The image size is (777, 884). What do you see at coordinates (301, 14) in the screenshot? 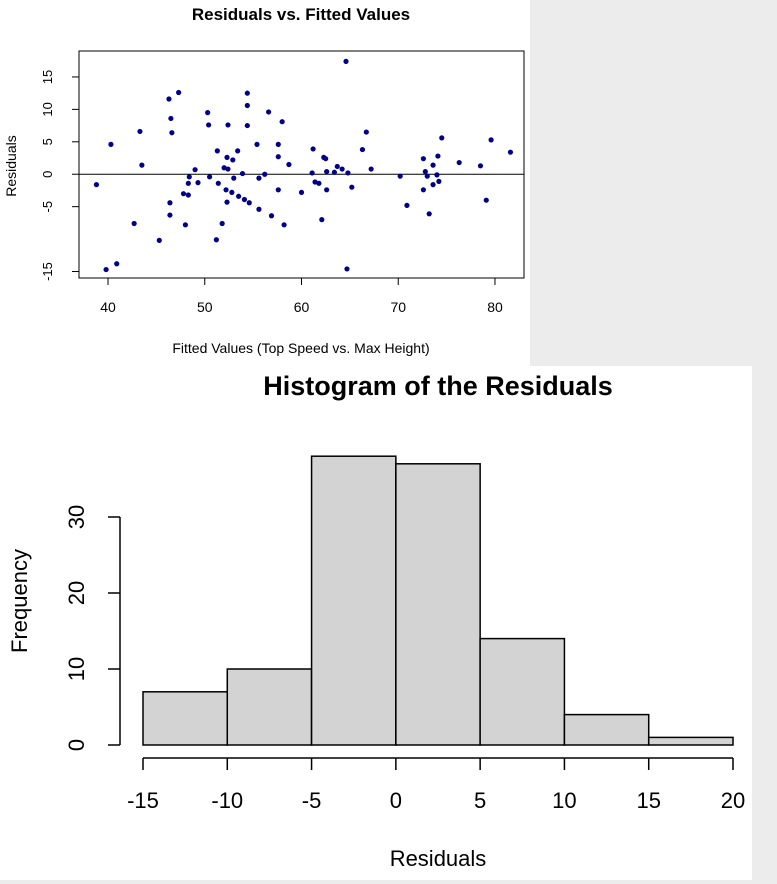
I see `scatter-title: Residuals vs. Fitted Values` at bounding box center [301, 14].